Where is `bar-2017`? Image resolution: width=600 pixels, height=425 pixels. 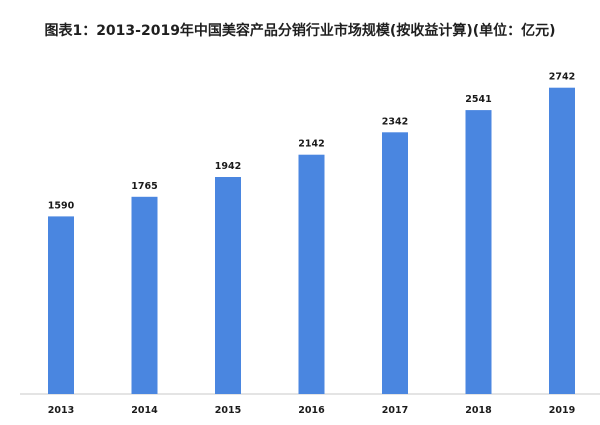
bar-2017 is located at coordinates (395, 263).